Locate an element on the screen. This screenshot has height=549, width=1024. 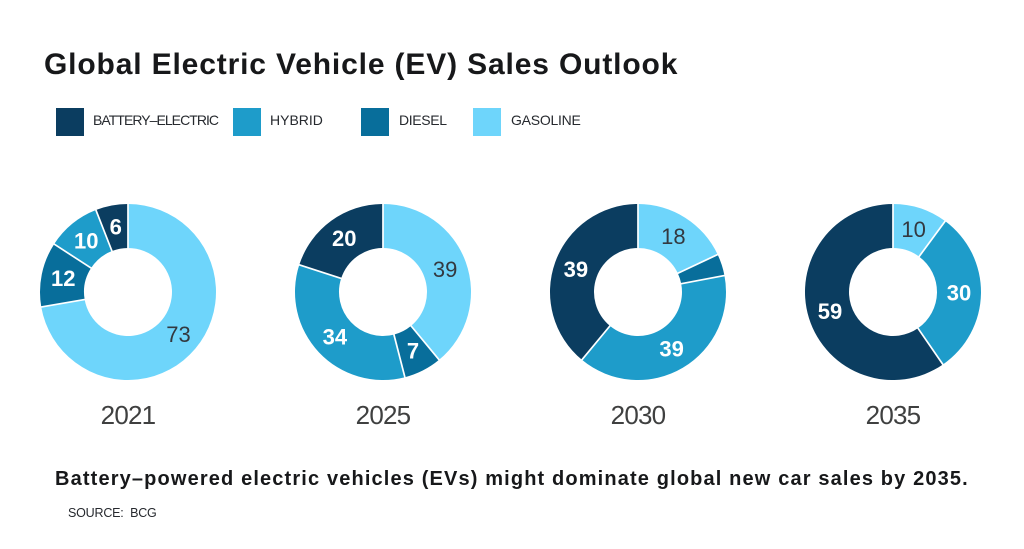
svg-text: 30 is located at coordinates (959, 293).